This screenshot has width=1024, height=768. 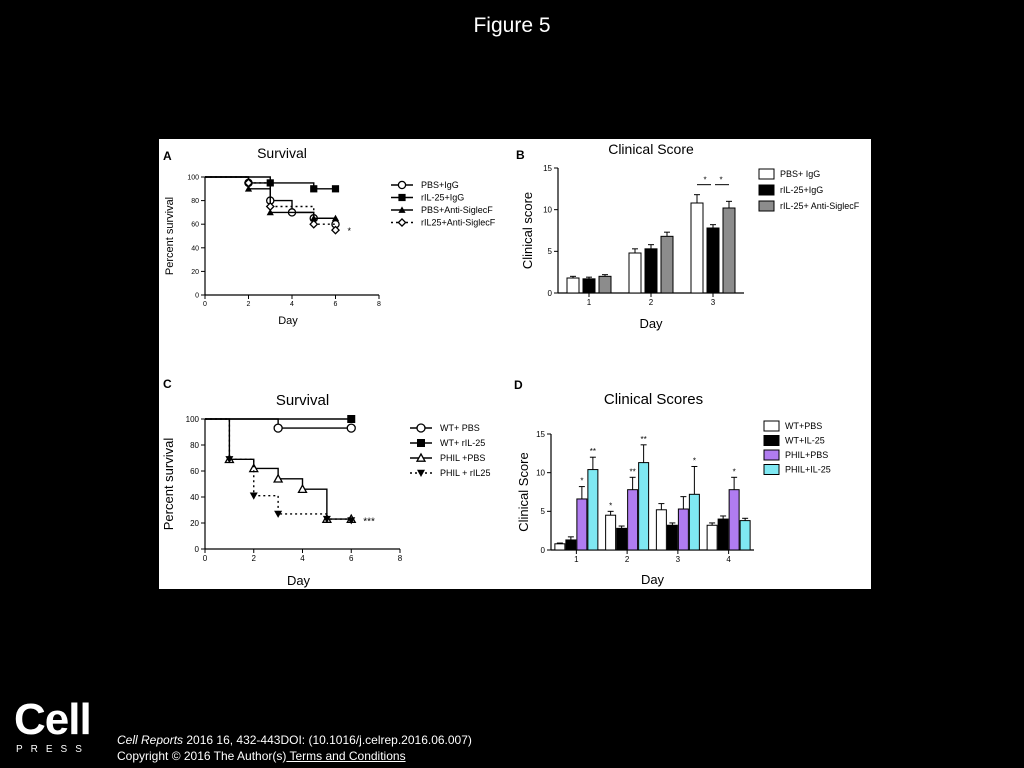 What do you see at coordinates (150, 740) in the screenshot?
I see `journal-name: Cell Reports` at bounding box center [150, 740].